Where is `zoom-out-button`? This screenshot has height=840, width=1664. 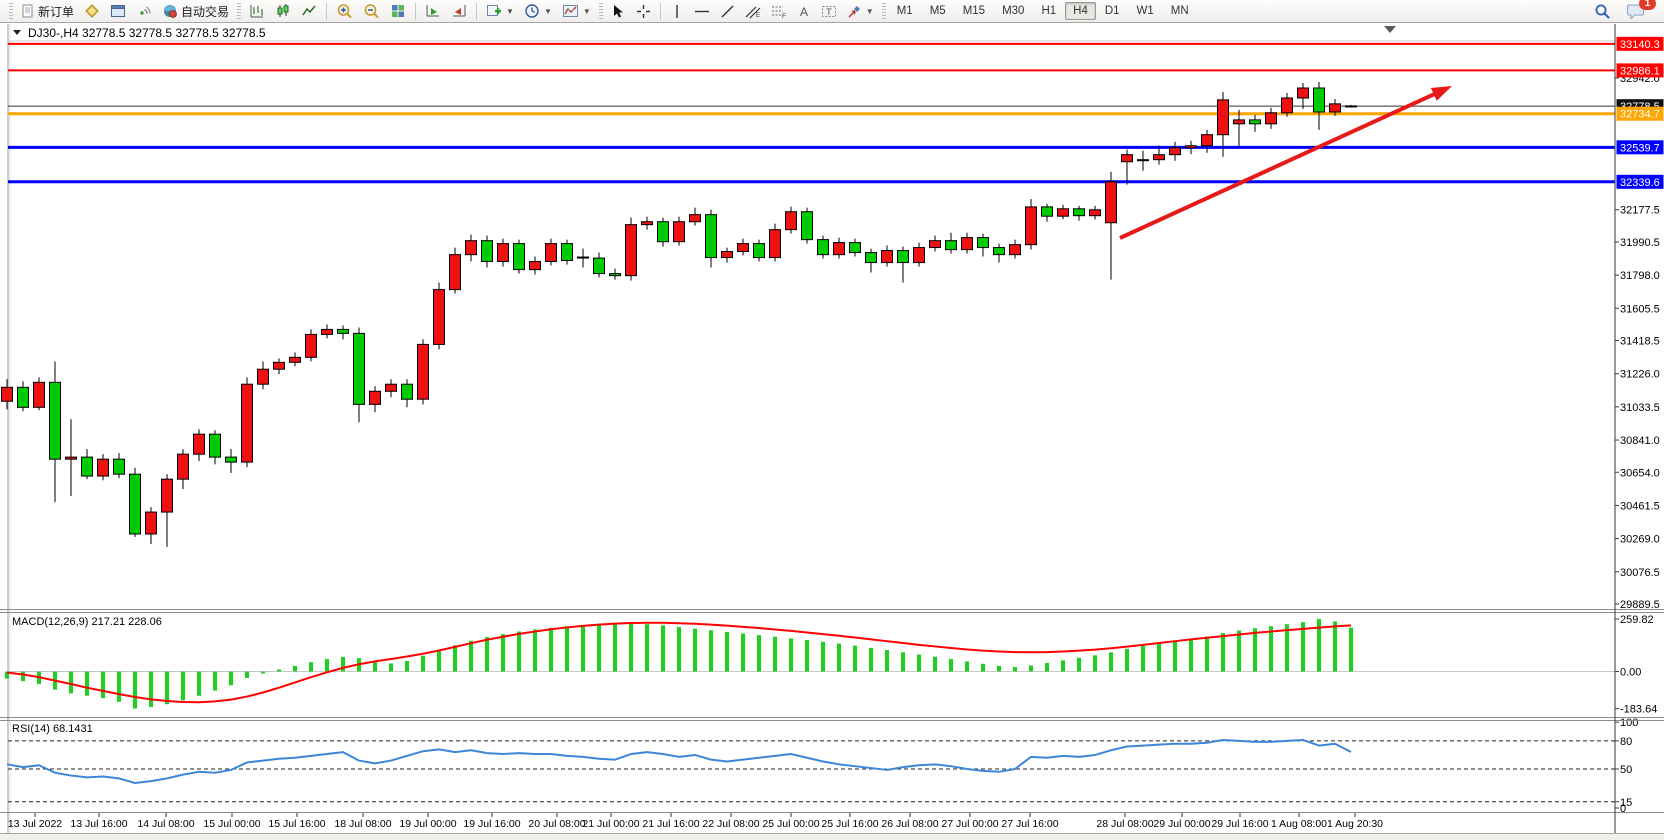 zoom-out-button is located at coordinates (371, 11).